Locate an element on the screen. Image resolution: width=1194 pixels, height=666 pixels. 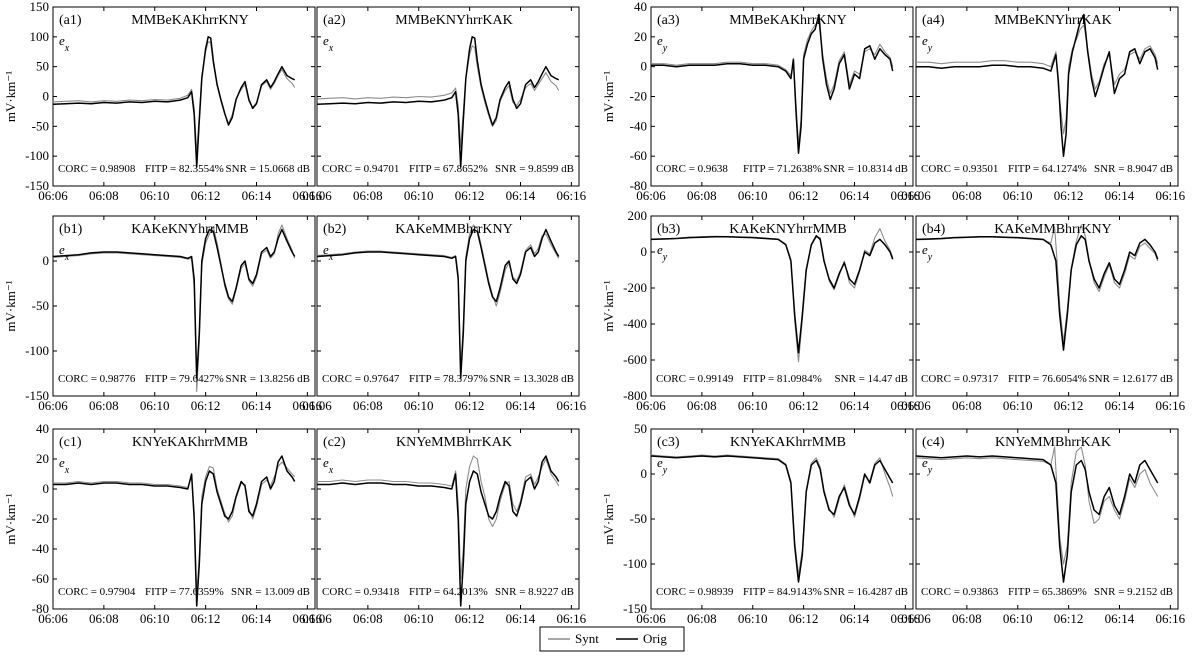
y-tick-label: -100 is located at coordinates (635, 563).